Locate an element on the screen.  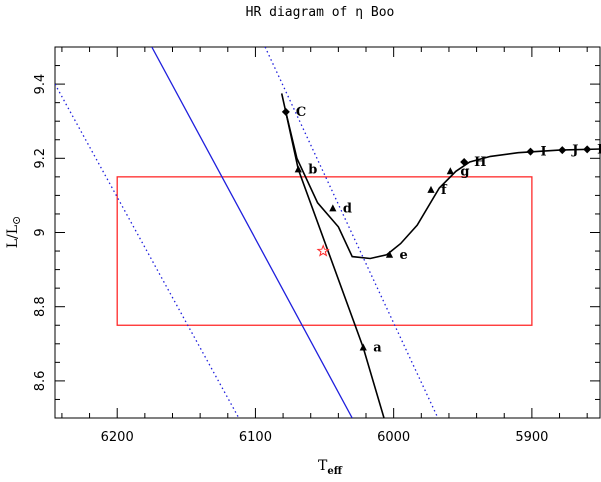
x-axis-label-sub: eff is located at coordinates (334, 471).